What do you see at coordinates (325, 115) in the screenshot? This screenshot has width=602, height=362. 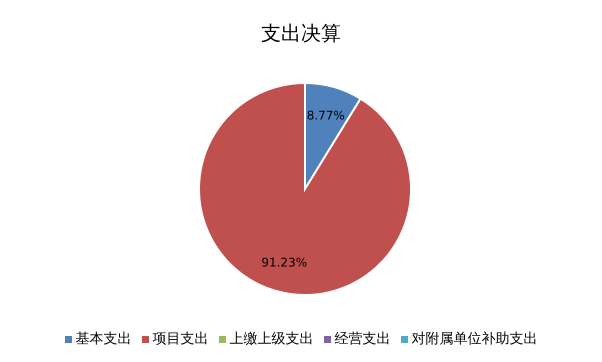 I see `data-label: 8.77%` at bounding box center [325, 115].